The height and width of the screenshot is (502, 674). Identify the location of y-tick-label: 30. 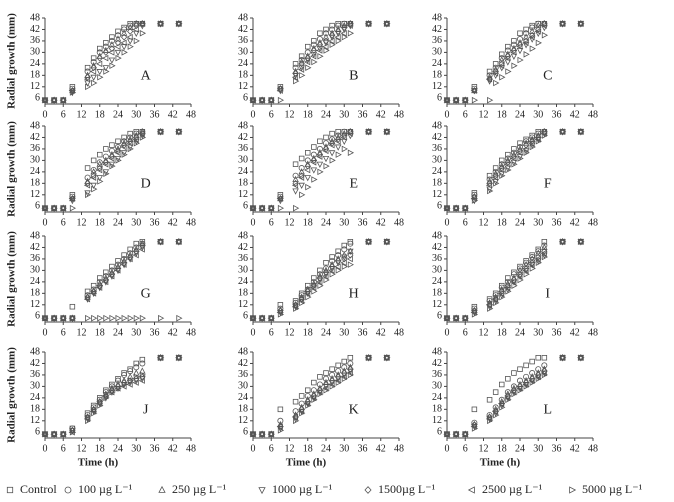
(437, 386).